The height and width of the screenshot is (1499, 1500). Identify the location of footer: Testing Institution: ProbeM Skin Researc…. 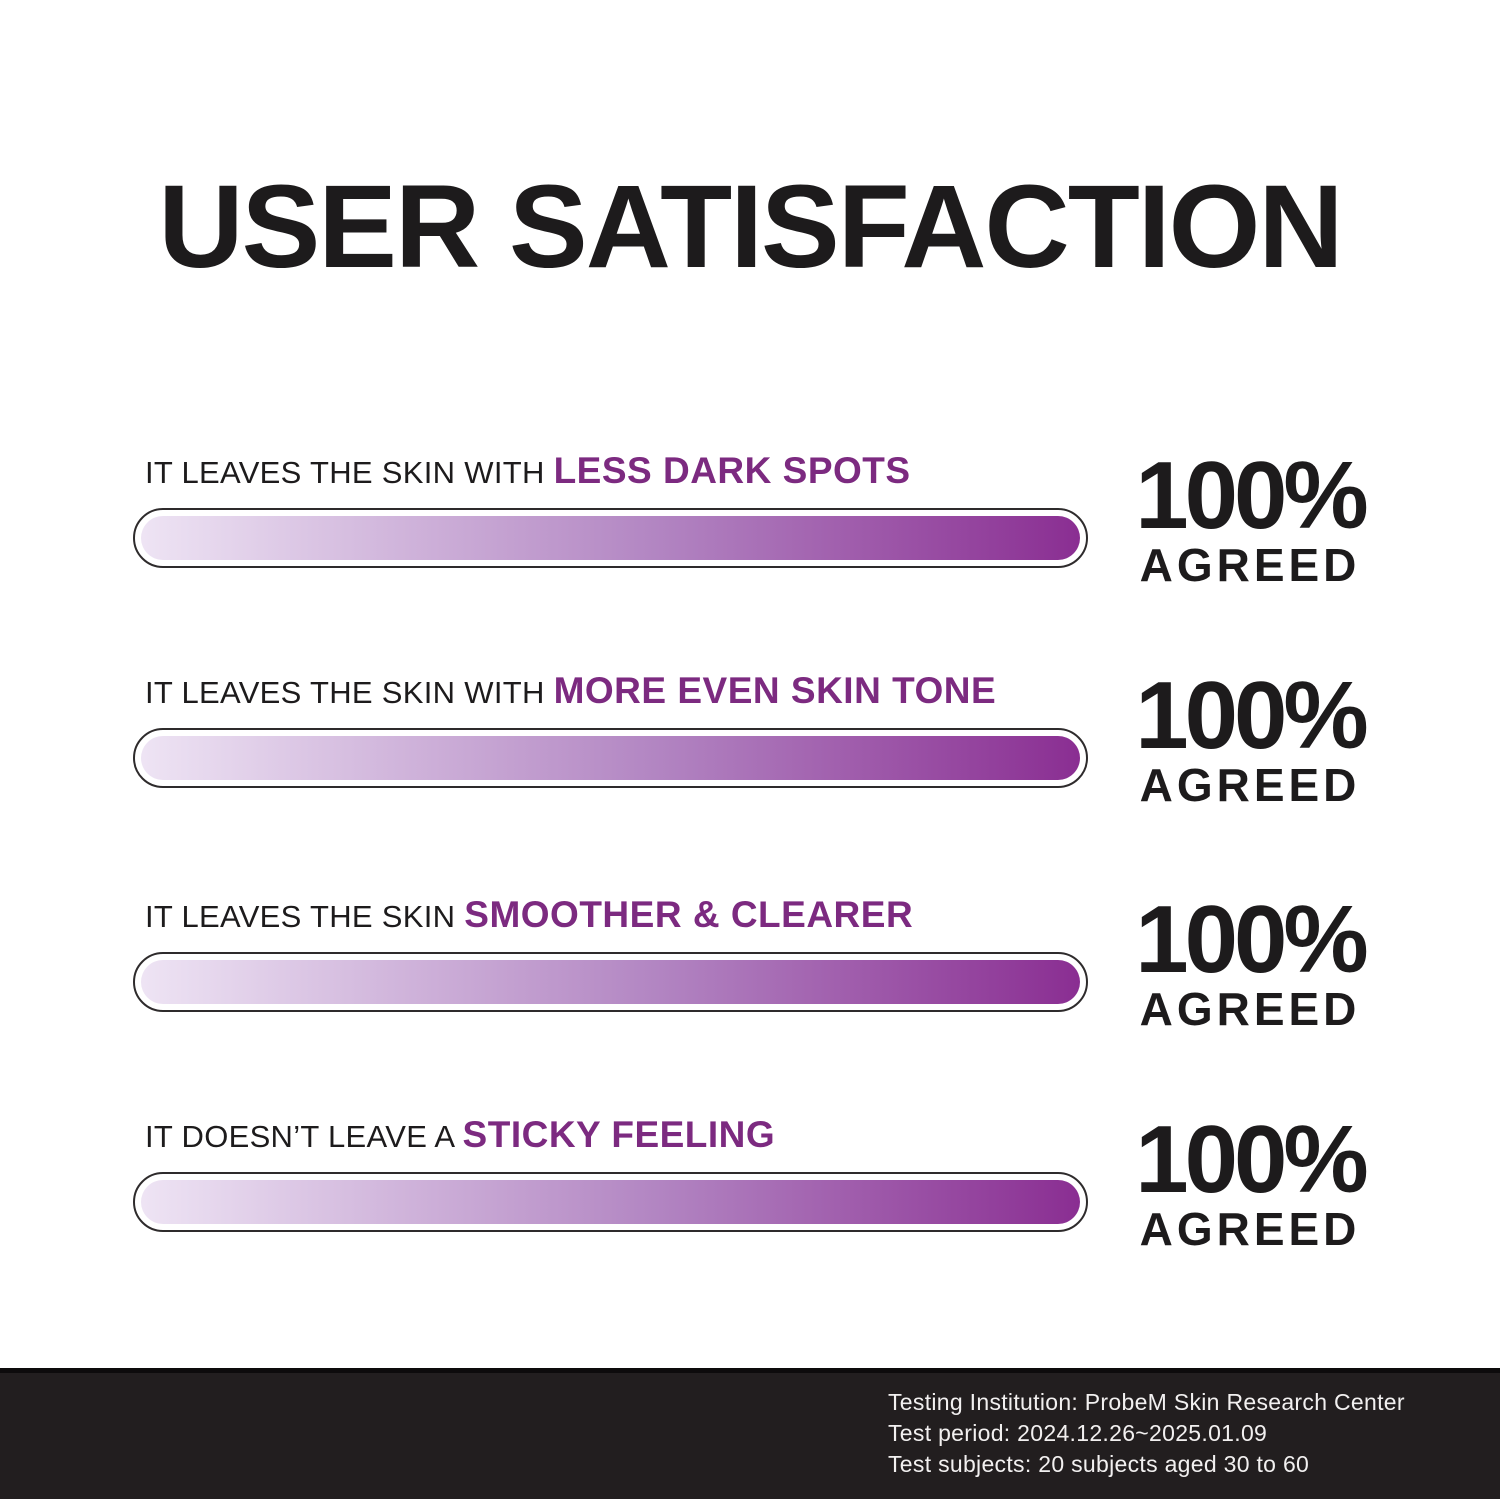
(750, 1433).